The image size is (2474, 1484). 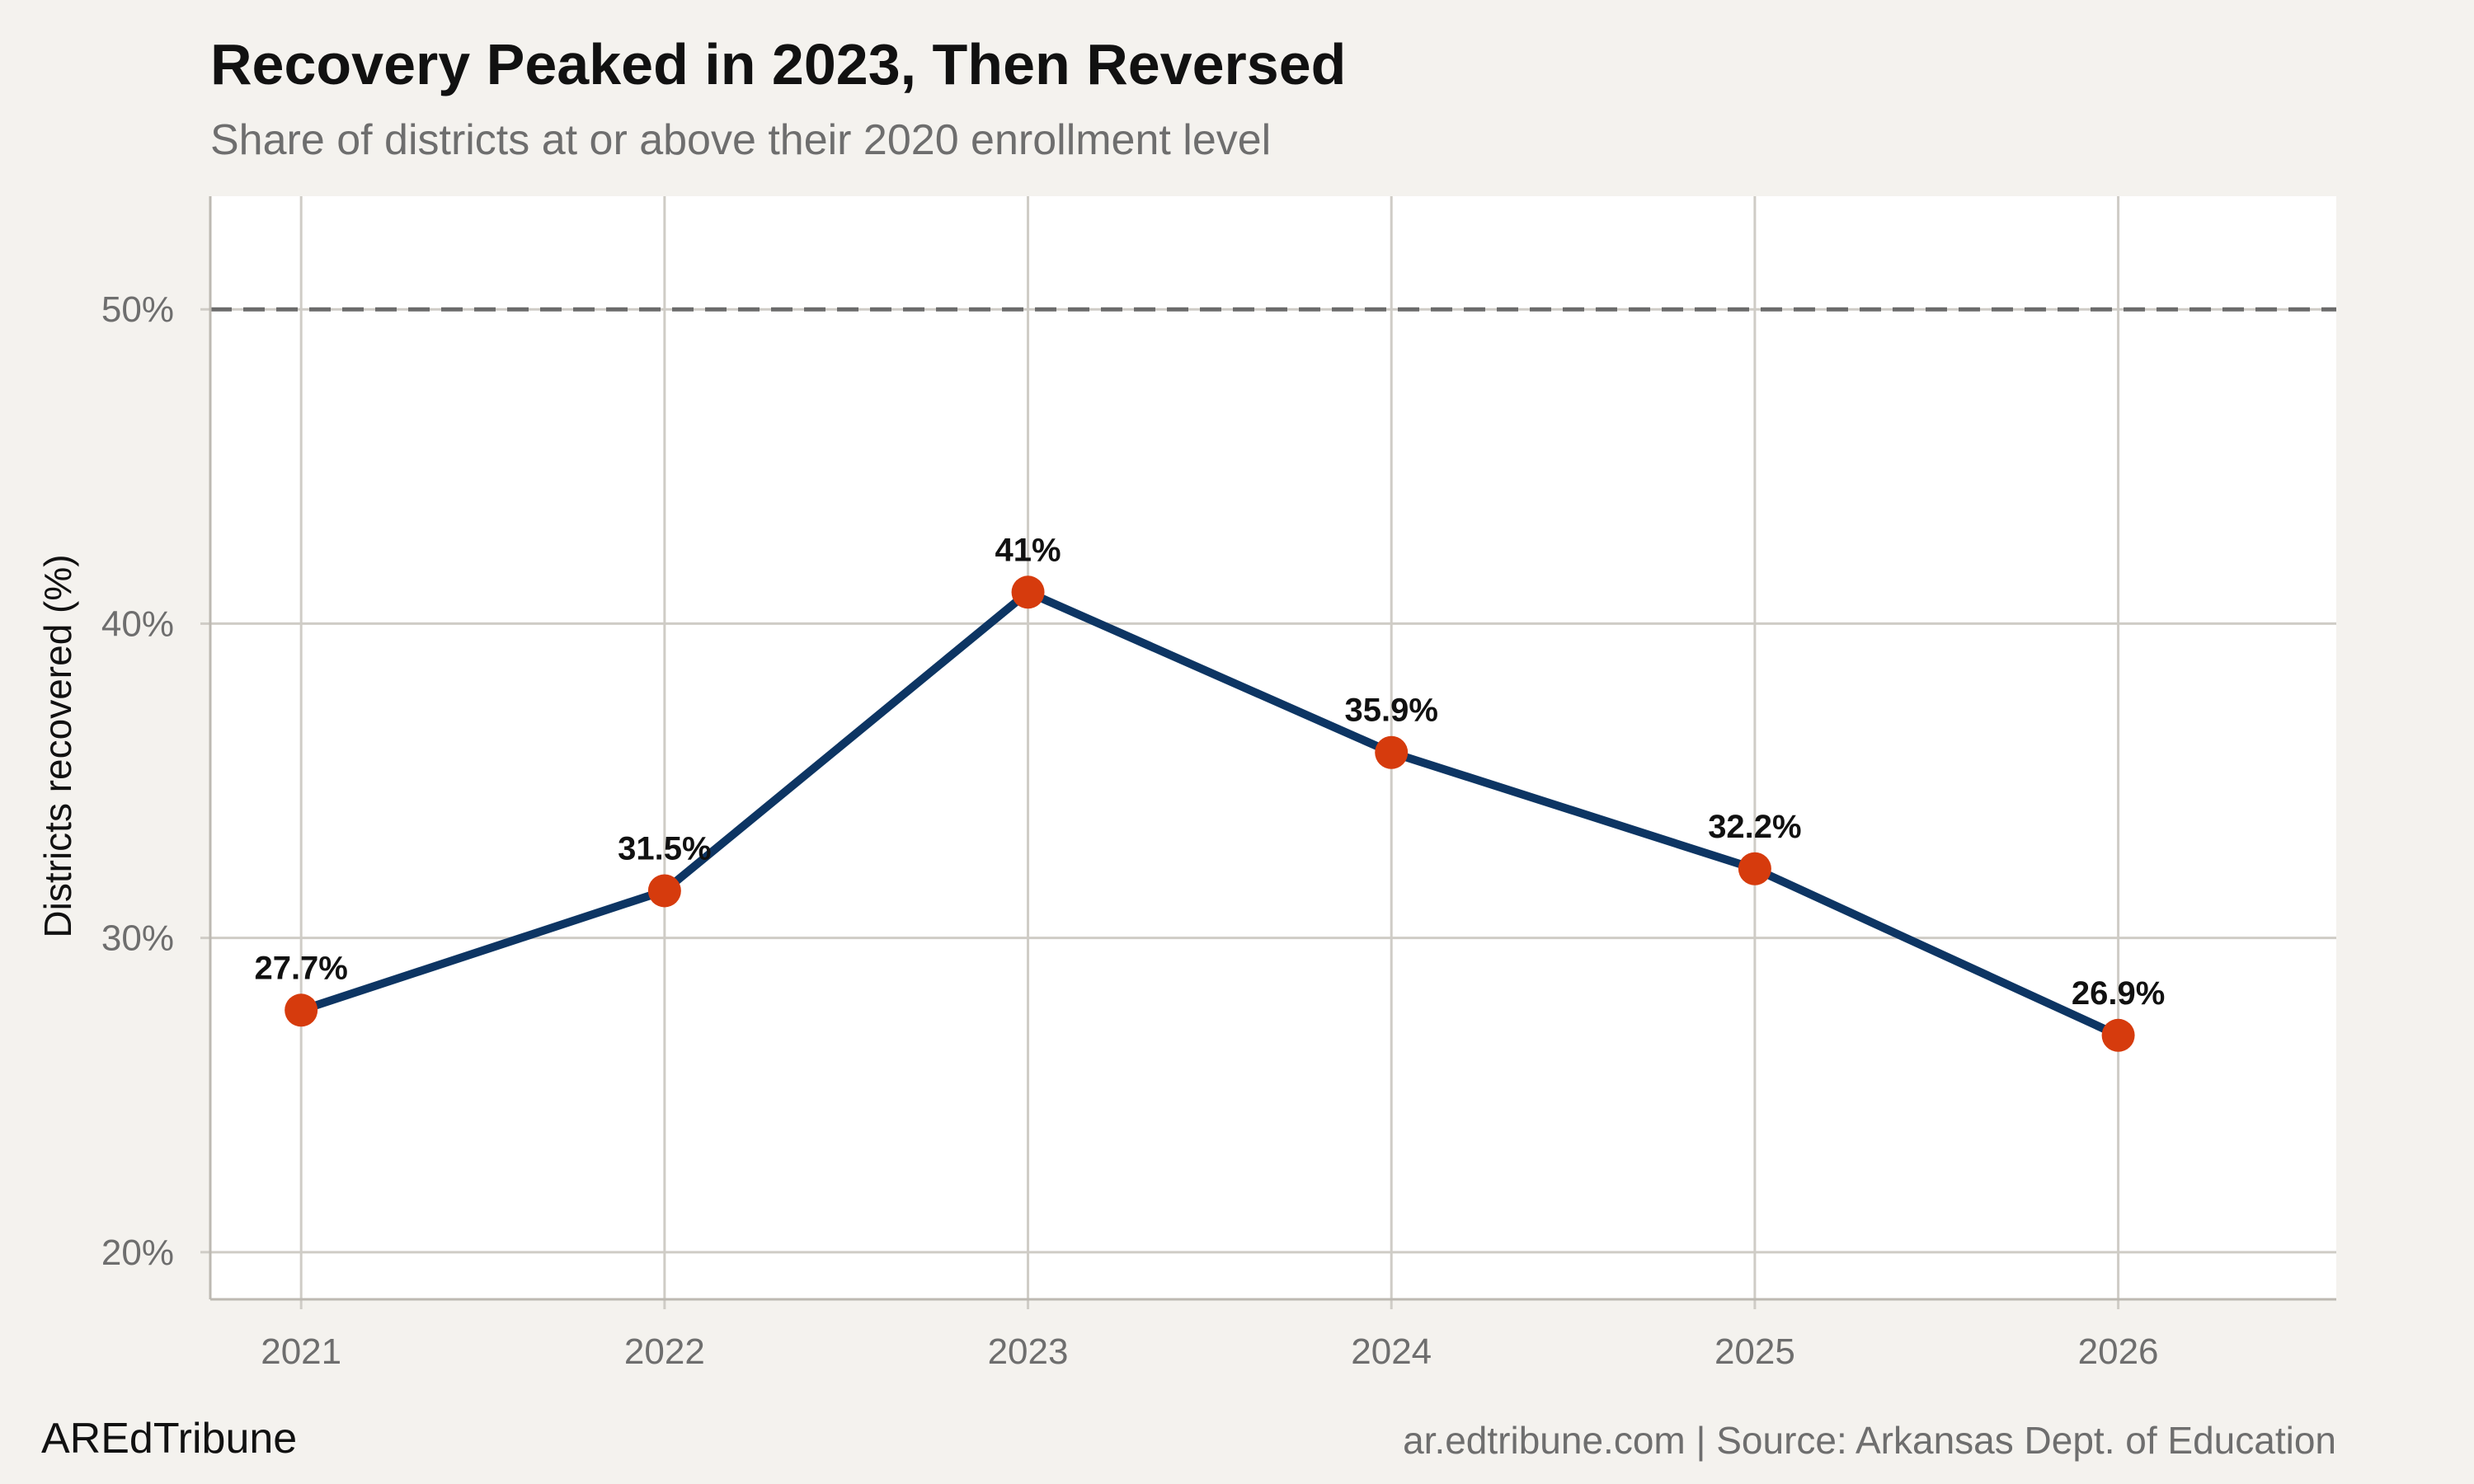 What do you see at coordinates (137, 623) in the screenshot?
I see `y-tick-label: 40%` at bounding box center [137, 623].